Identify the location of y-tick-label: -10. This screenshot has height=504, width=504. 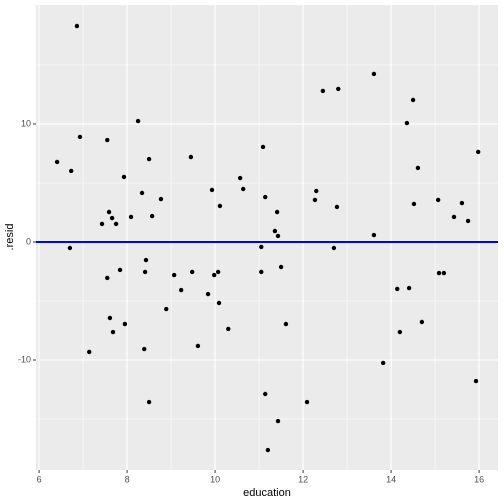
(24, 359).